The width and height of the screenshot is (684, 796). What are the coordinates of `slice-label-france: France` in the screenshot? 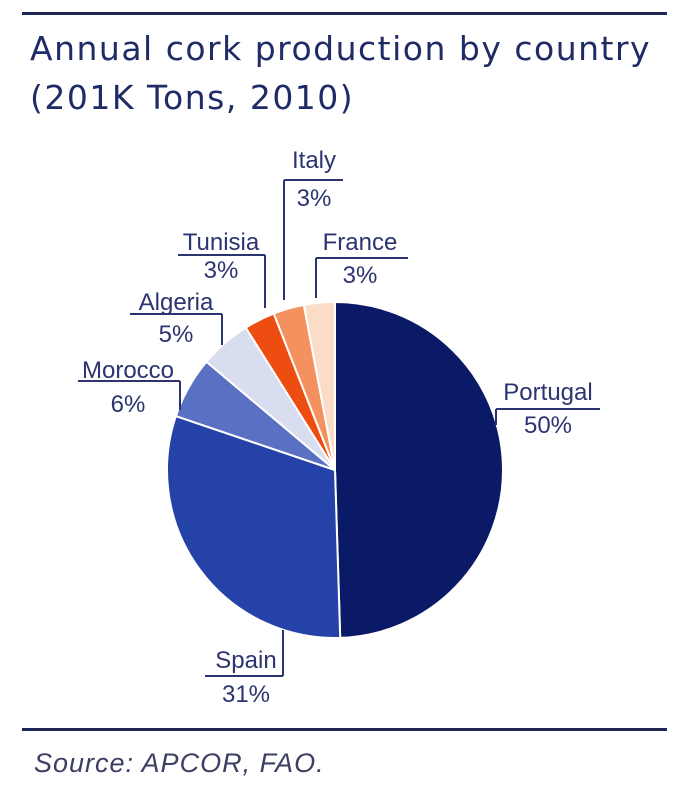 It's located at (360, 242).